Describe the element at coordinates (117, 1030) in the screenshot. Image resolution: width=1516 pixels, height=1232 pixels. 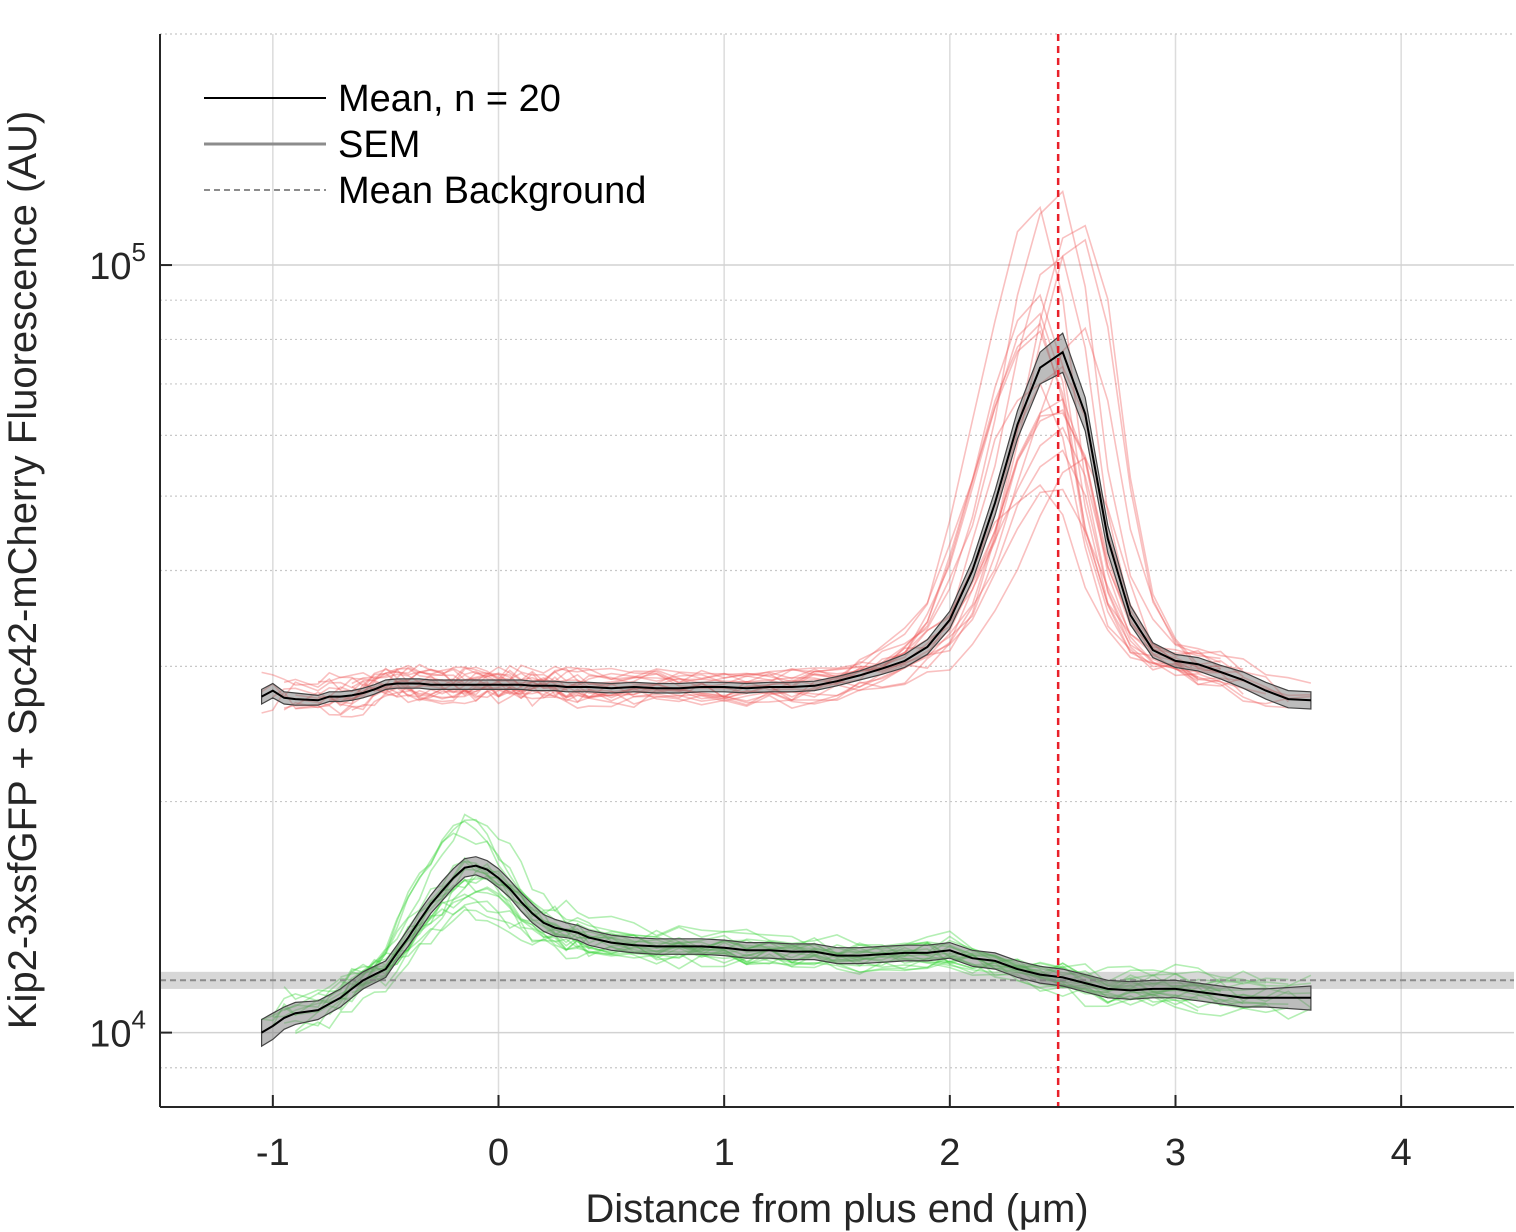
I see `y-tick-label: 10⁴` at that location.